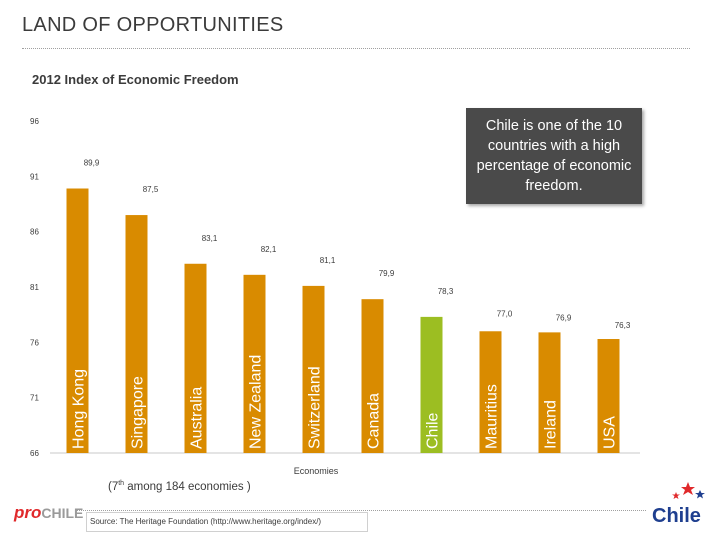 This screenshot has width=720, height=540. I want to click on logo-star-blue, so click(700, 494).